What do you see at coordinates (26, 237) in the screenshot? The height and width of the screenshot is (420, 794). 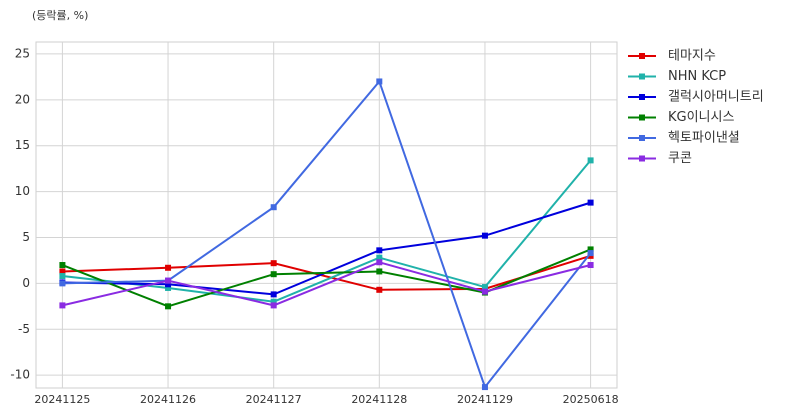 I see `y-tick-label: 5` at bounding box center [26, 237].